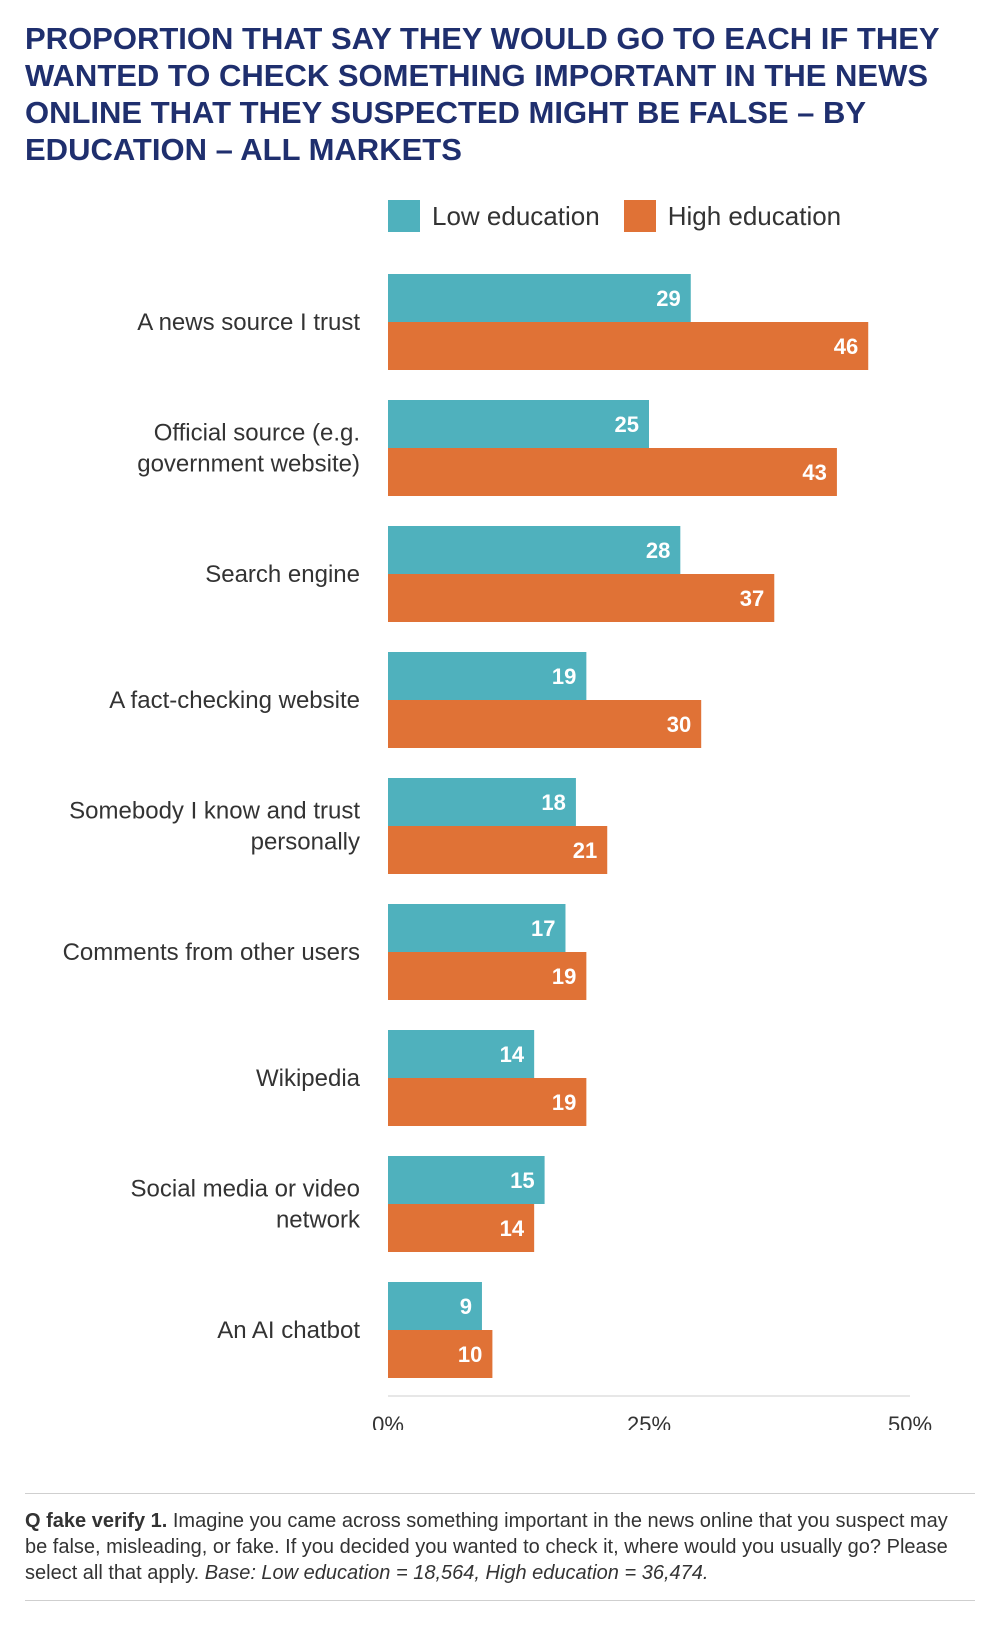 The width and height of the screenshot is (998, 1642). Describe the element at coordinates (553, 802) in the screenshot. I see `data-label: 18` at that location.